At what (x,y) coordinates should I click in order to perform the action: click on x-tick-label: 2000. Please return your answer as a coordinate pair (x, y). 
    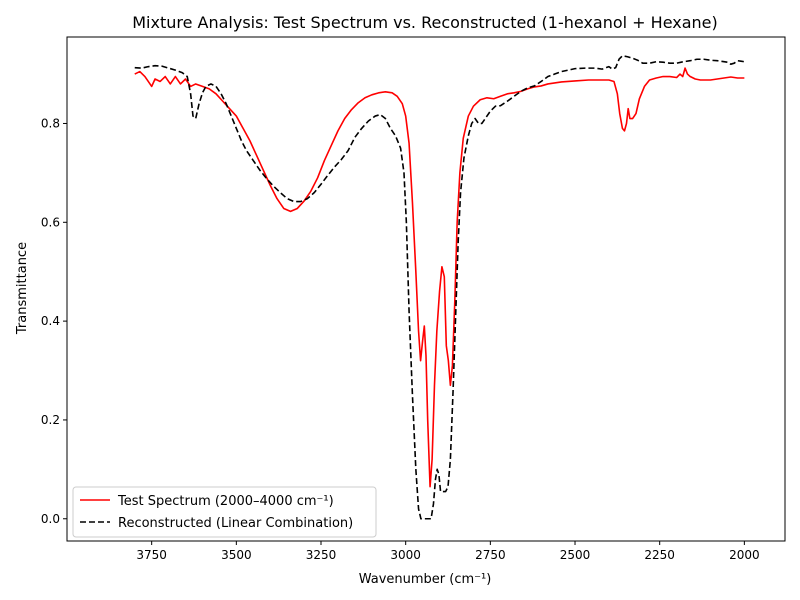
    Looking at the image, I should click on (744, 555).